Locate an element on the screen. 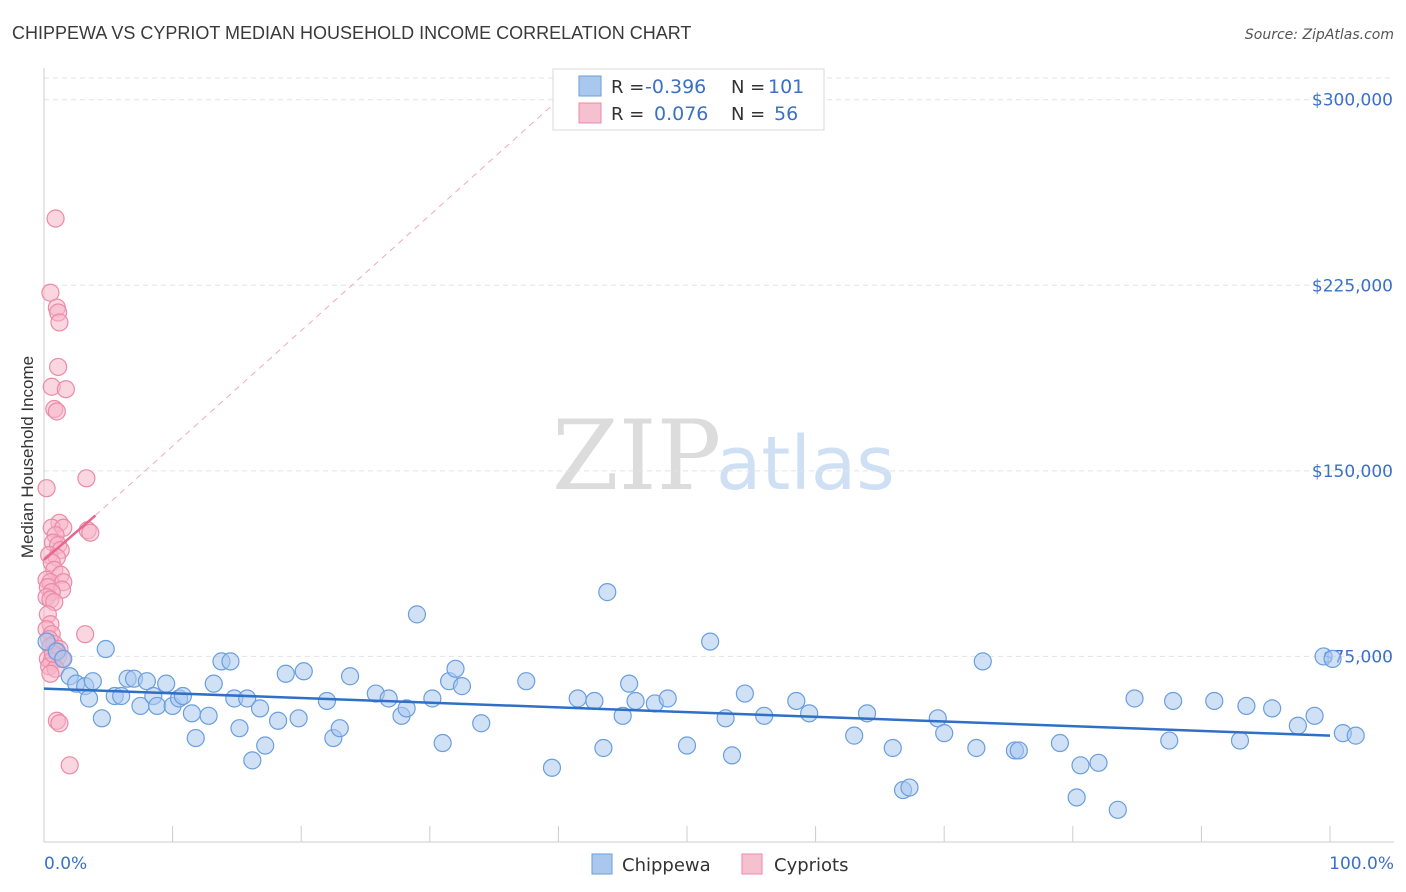 This screenshot has height=892, width=1406. x-axis-ticks is located at coordinates (687, 834).